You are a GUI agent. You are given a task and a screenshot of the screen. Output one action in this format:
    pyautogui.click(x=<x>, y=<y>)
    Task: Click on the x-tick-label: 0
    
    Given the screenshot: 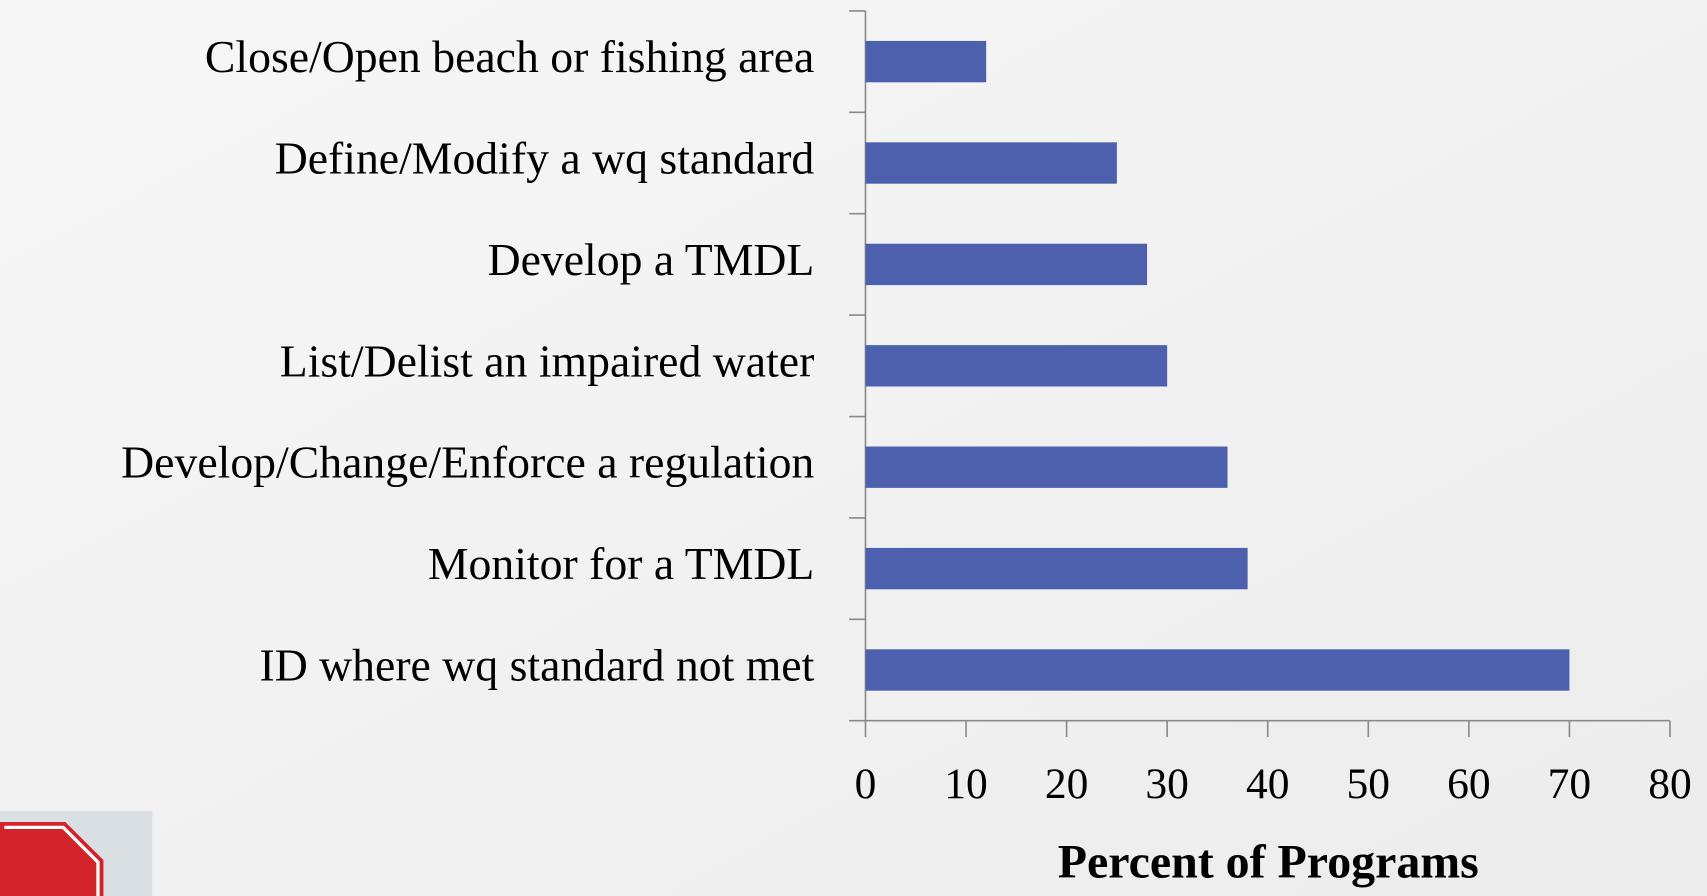 What is the action you would take?
    pyautogui.click(x=866, y=784)
    